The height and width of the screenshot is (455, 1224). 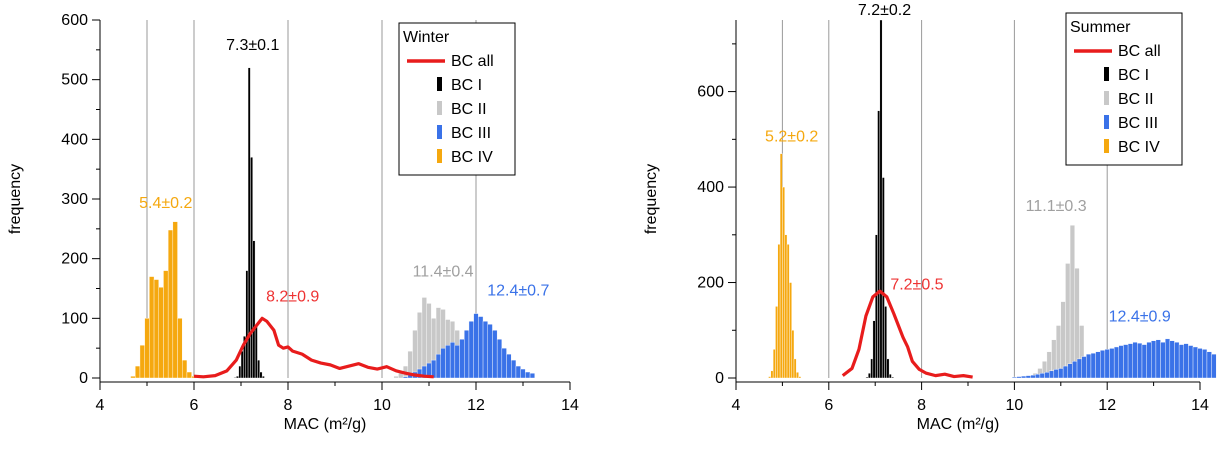 What do you see at coordinates (719, 378) in the screenshot?
I see `y-tick-label: 0` at bounding box center [719, 378].